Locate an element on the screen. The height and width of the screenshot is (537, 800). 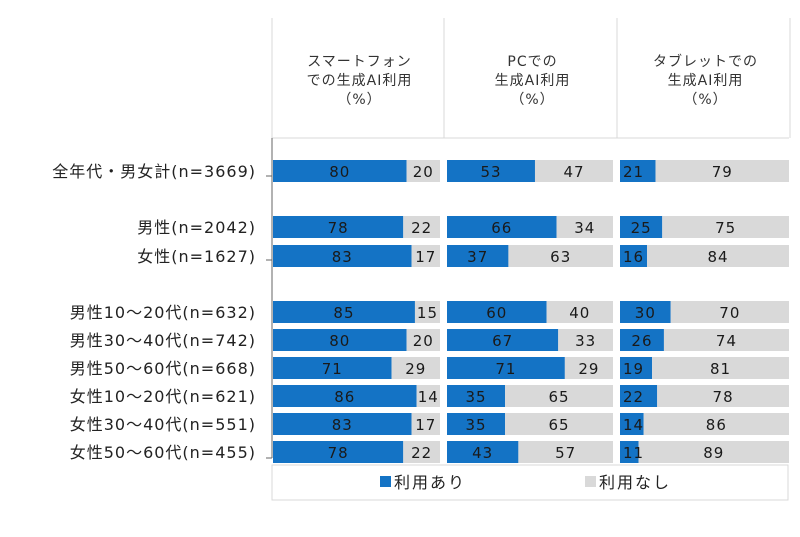
data-label-used: 85 is located at coordinates (343, 313).